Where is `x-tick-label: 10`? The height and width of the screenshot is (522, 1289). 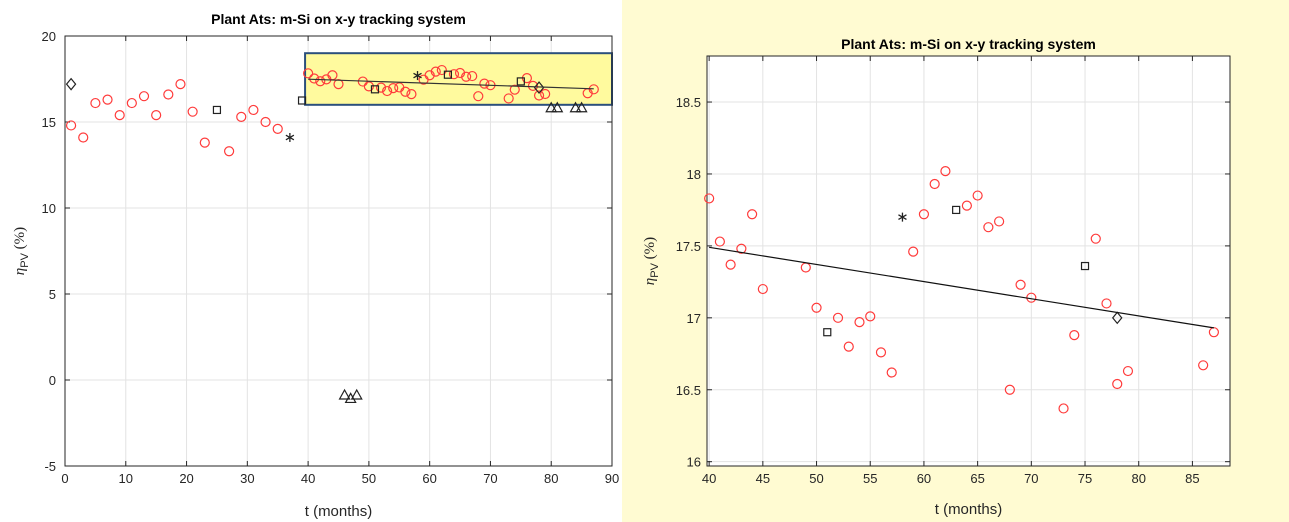
x-tick-label: 10 is located at coordinates (126, 478).